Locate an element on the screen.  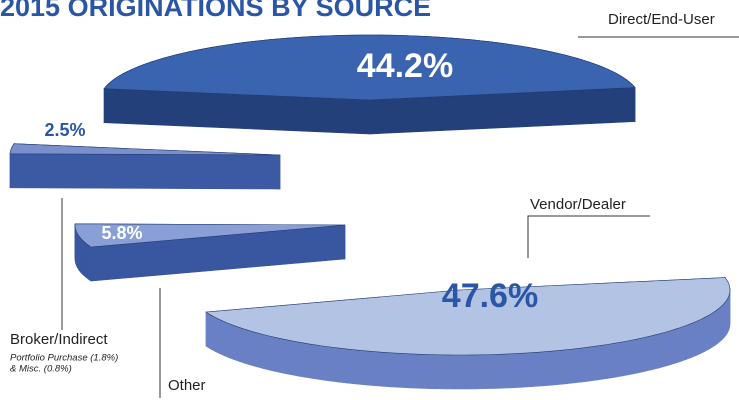
category-label: Vendor/Dealer is located at coordinates (578, 204).